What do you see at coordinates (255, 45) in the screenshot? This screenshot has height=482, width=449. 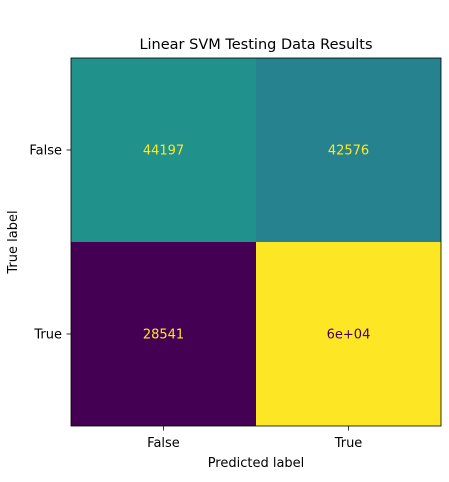 I see `chart-title: Linear SVM Testing Data Results` at bounding box center [255, 45].